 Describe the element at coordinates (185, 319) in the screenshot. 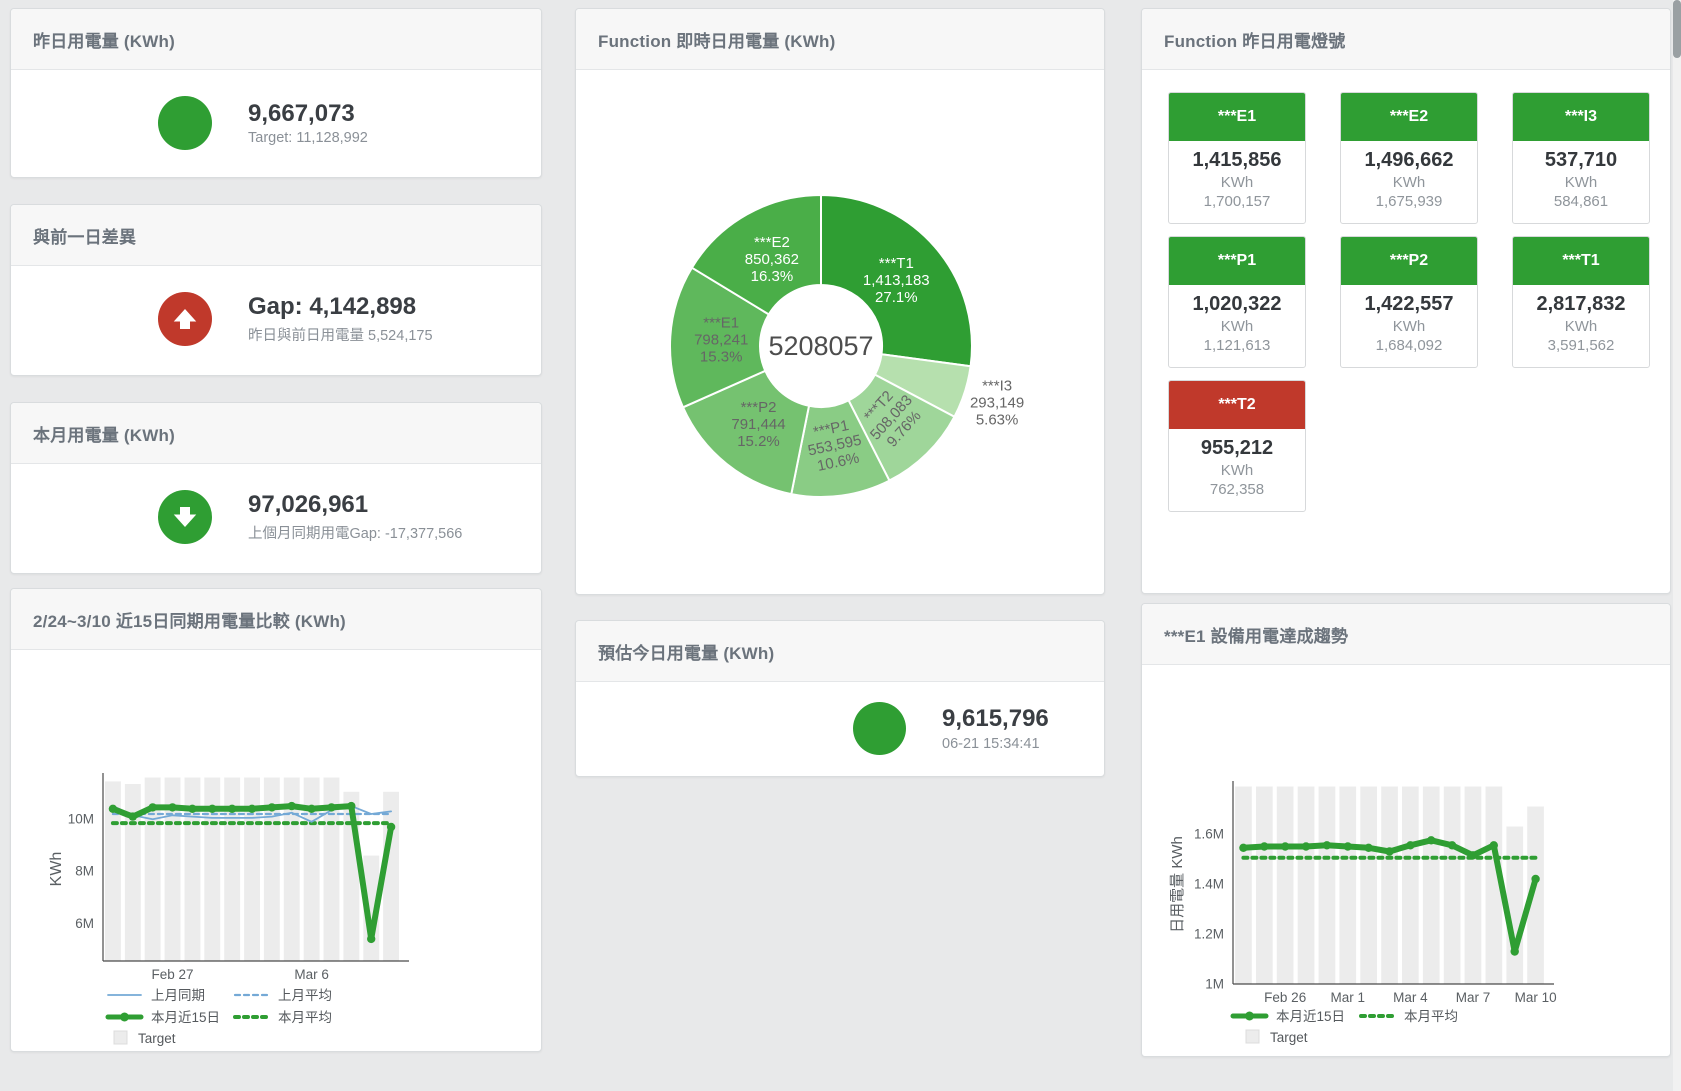

I see `arrow-up-circle-icon` at that location.